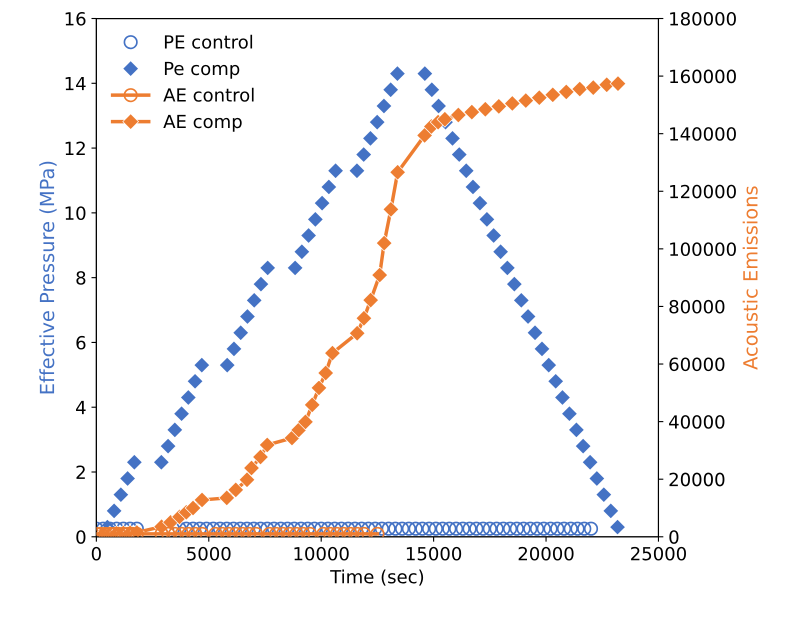 The height and width of the screenshot is (617, 803). I want to click on y-tick-label: 4, so click(81, 407).